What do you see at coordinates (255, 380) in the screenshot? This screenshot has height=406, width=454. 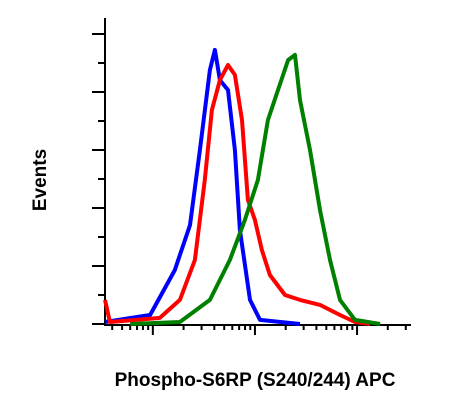 I see `x-axis-label: Phospho-S6RP (S240/244) APC` at bounding box center [255, 380].